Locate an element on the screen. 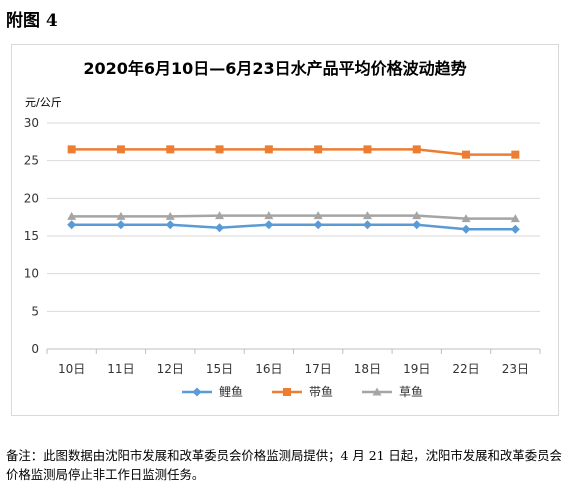 The height and width of the screenshot is (491, 570). x-tick-label: 12日 is located at coordinates (170, 369).